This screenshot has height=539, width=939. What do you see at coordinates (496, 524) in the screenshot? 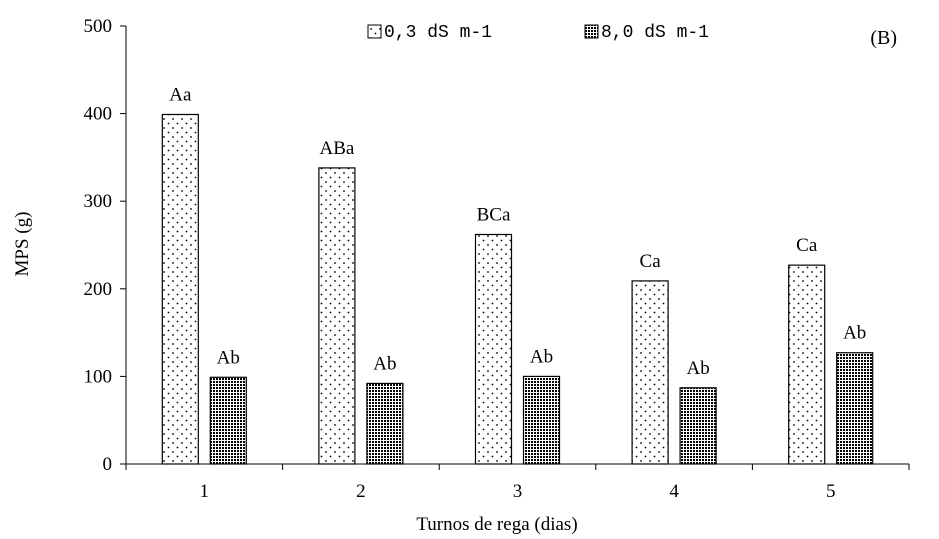
I see `x-axis-title: Turnos de rega (dias)` at bounding box center [496, 524].